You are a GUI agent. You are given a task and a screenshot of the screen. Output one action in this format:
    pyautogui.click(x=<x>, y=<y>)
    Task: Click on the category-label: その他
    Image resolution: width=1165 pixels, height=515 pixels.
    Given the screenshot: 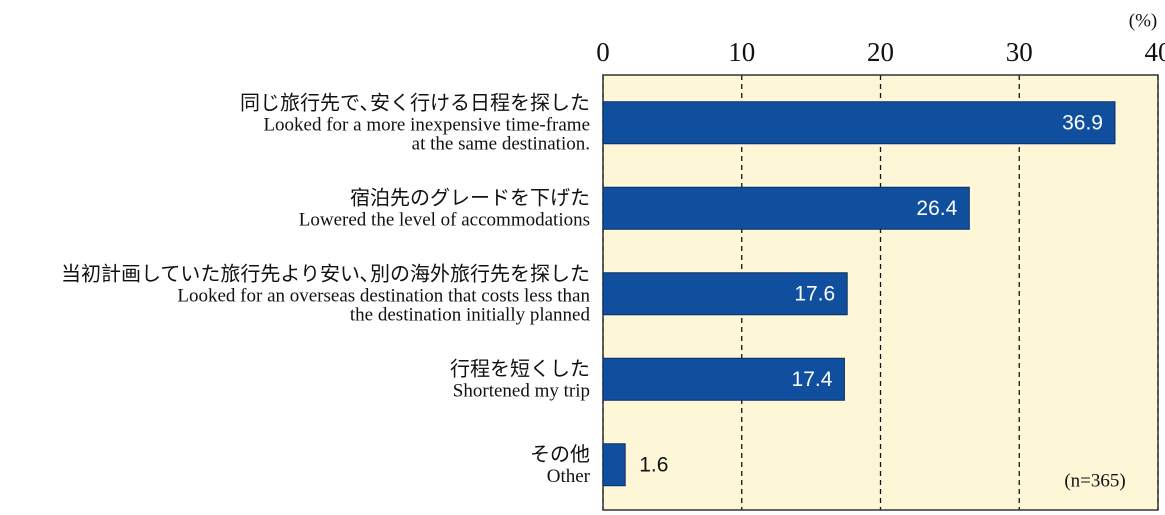 What is the action you would take?
    pyautogui.click(x=560, y=454)
    